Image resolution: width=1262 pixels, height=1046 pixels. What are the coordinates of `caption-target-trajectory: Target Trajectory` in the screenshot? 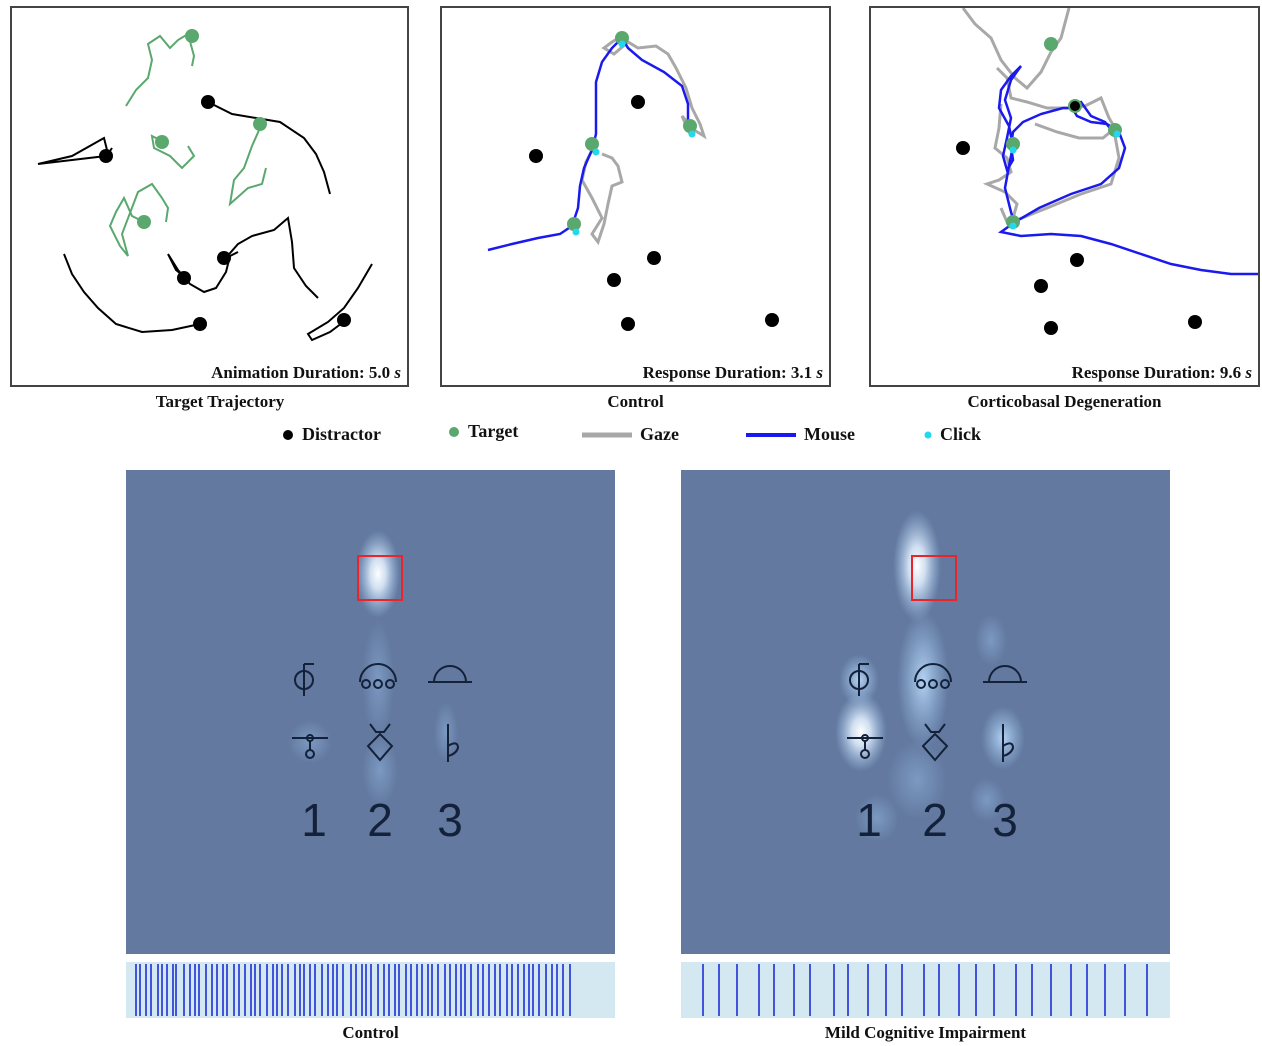 It's located at (220, 401).